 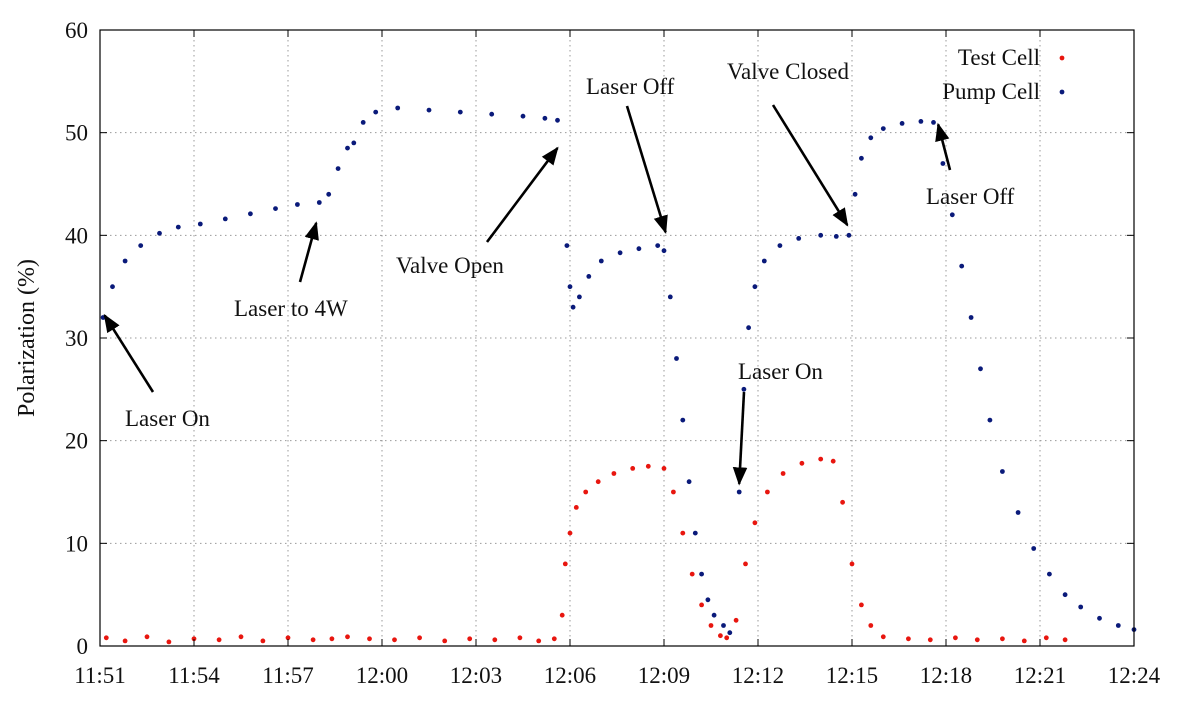 What do you see at coordinates (167, 418) in the screenshot?
I see `annotation-label: Laser On` at bounding box center [167, 418].